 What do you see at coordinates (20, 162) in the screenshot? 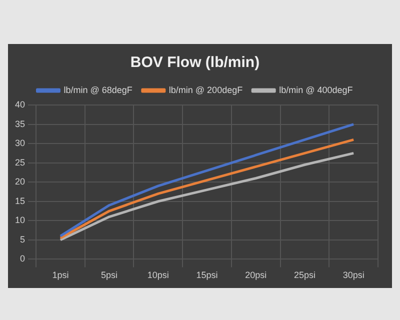
I see `y-tick-label: 25` at bounding box center [20, 162].